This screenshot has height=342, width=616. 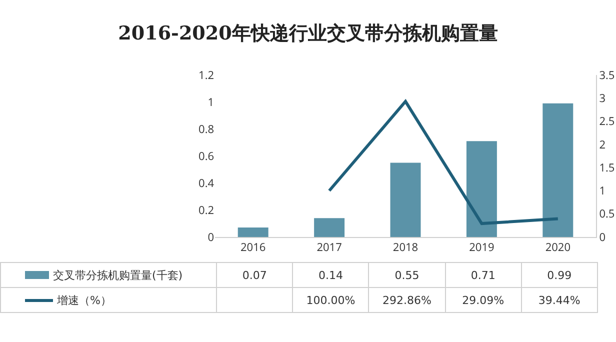 What do you see at coordinates (211, 102) in the screenshot?
I see `y-tick-label: 1` at bounding box center [211, 102].